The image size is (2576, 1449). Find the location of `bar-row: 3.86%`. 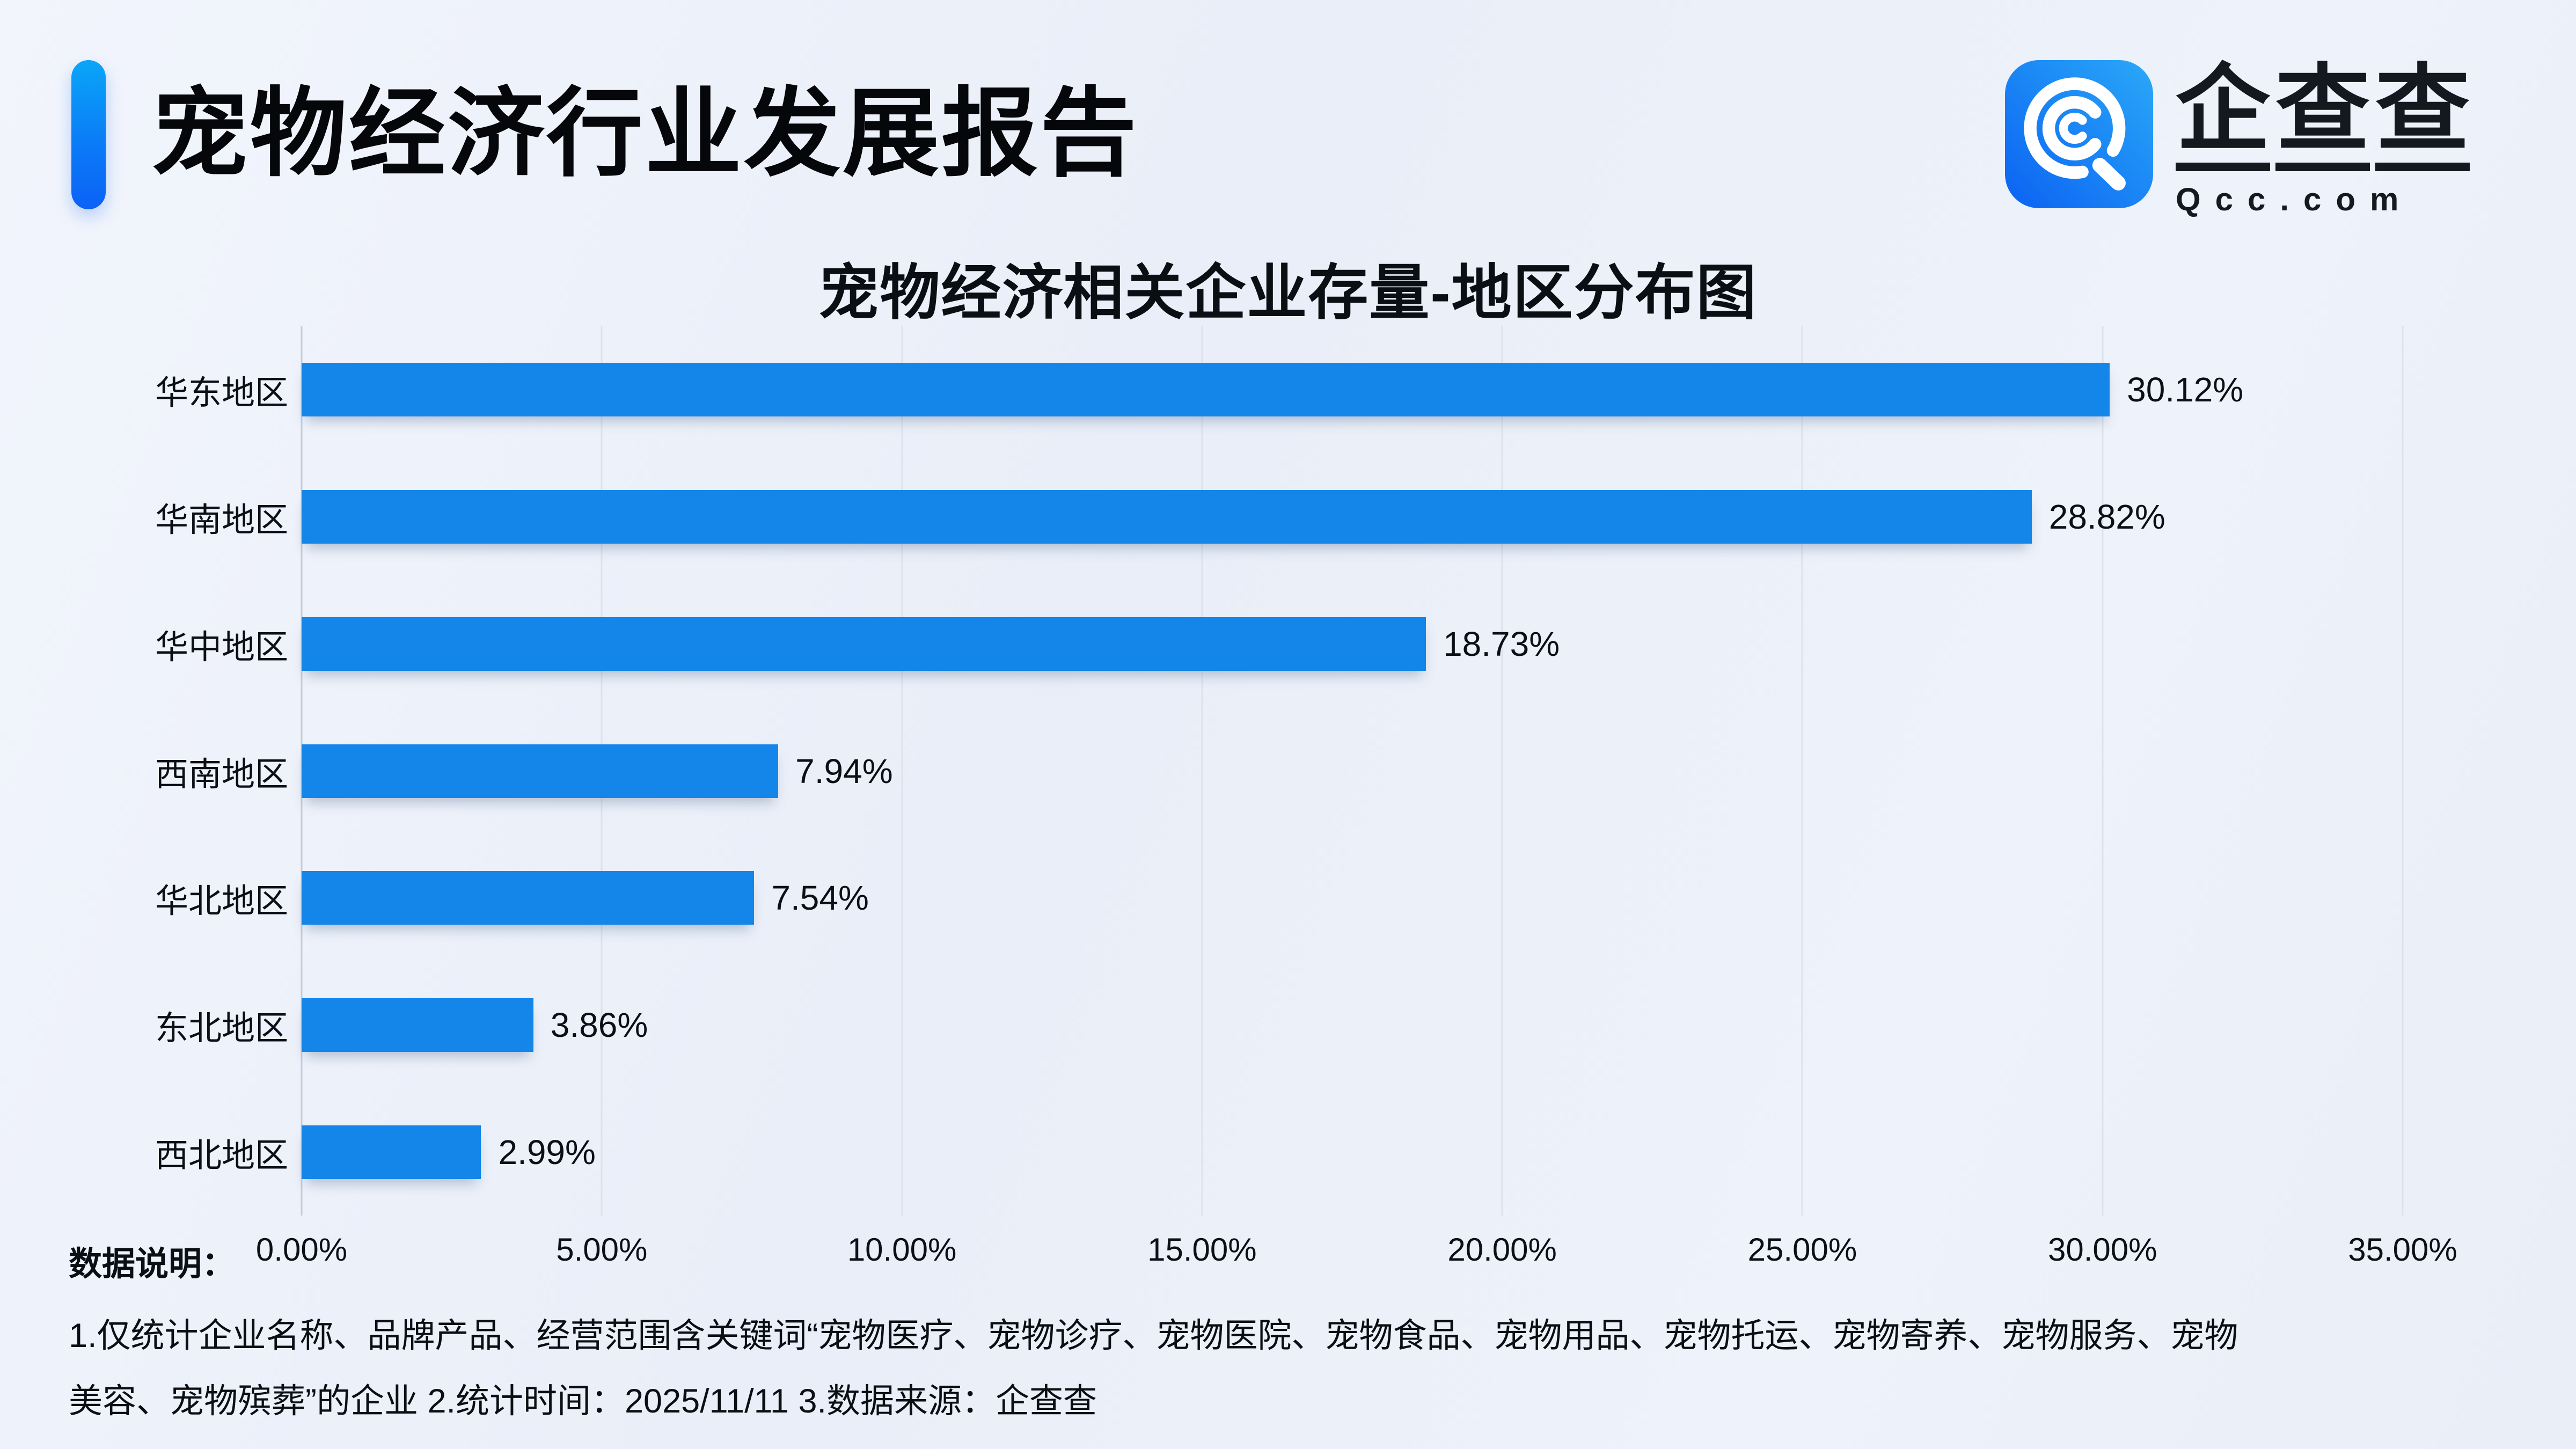

bar-row: 3.86% is located at coordinates (1352, 1025).